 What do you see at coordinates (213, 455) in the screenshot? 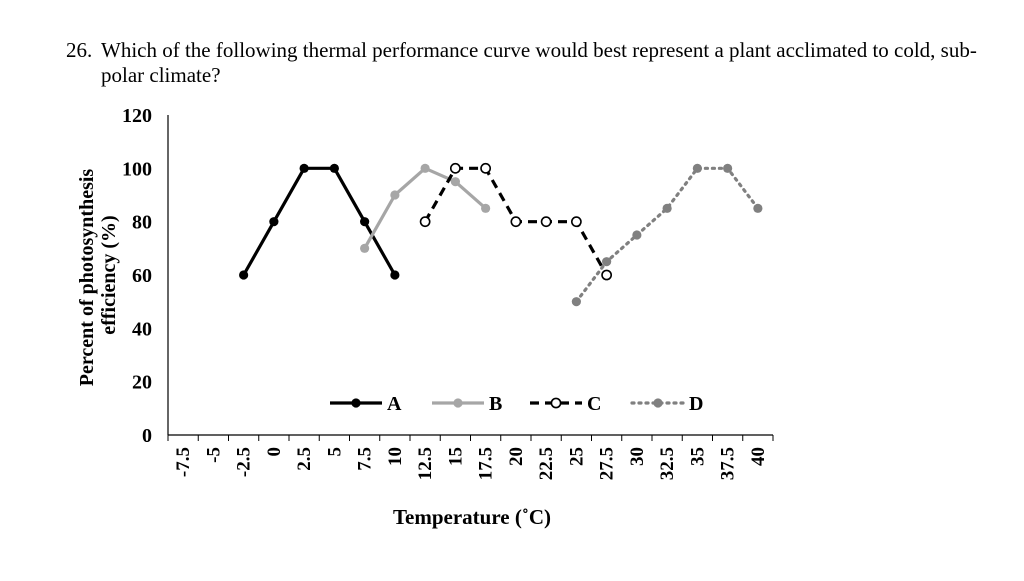
I see `x-tick-label: -5` at bounding box center [213, 455].